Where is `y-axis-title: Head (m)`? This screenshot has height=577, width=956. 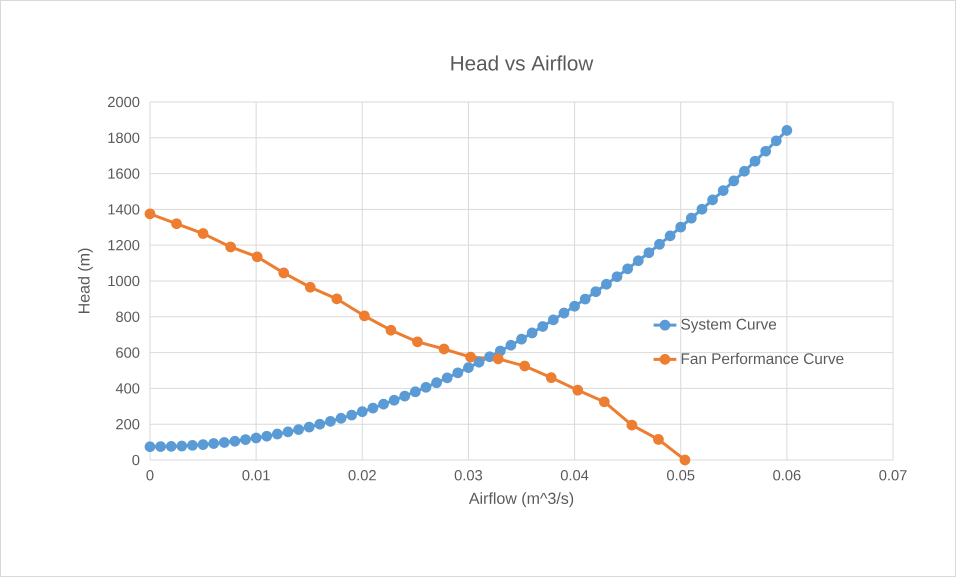
y-axis-title: Head (m) is located at coordinates (85, 281).